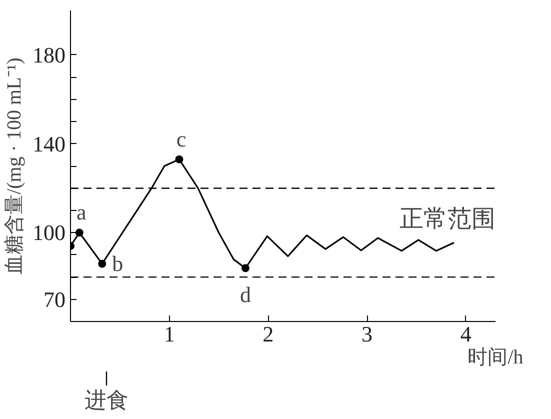 The height and width of the screenshot is (419, 551). I want to click on x-axis-title: 时间/h, so click(496, 357).